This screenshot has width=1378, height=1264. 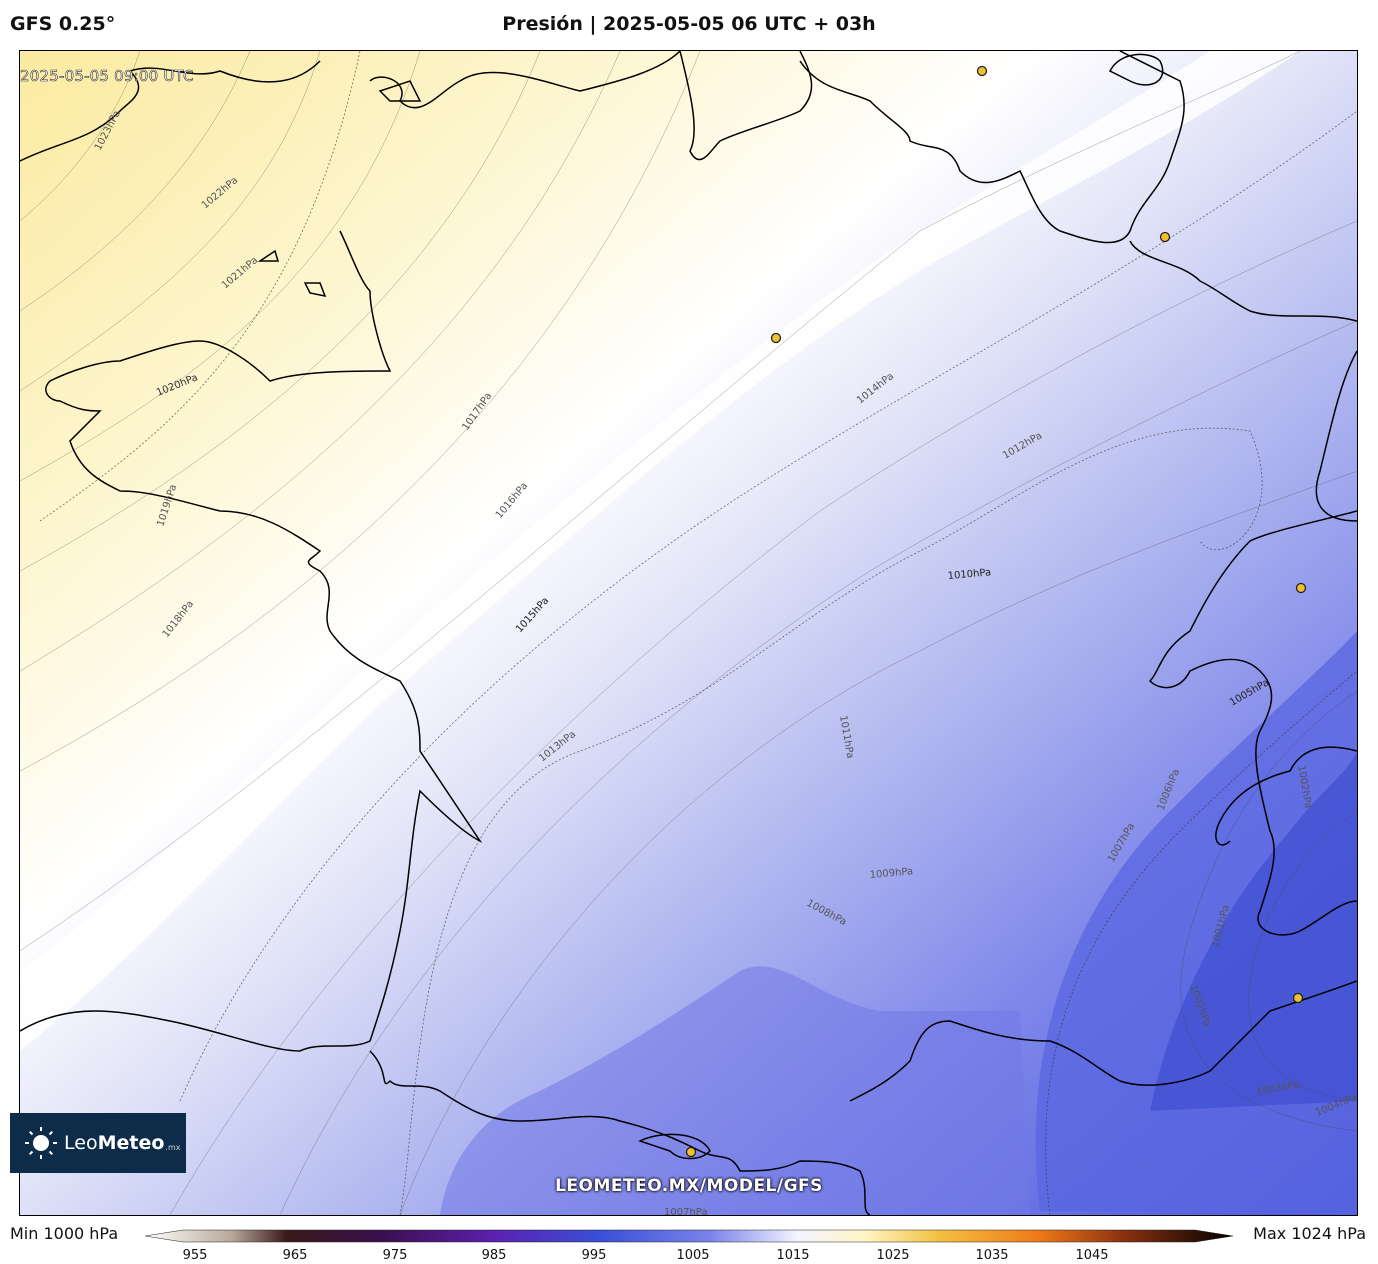 What do you see at coordinates (395, 1255) in the screenshot?
I see `colorbar-tick: 975` at bounding box center [395, 1255].